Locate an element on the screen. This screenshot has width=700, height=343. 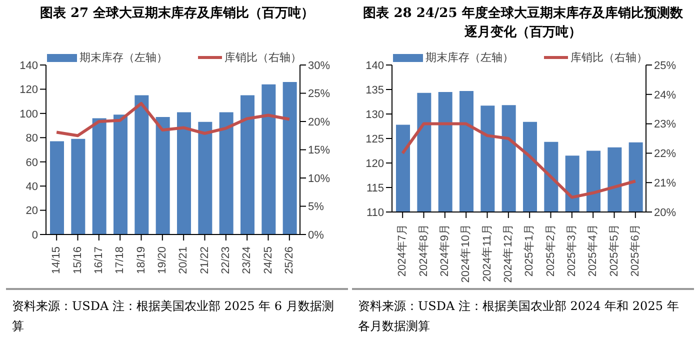
y-tick-label: 40 is located at coordinates (32, 186).